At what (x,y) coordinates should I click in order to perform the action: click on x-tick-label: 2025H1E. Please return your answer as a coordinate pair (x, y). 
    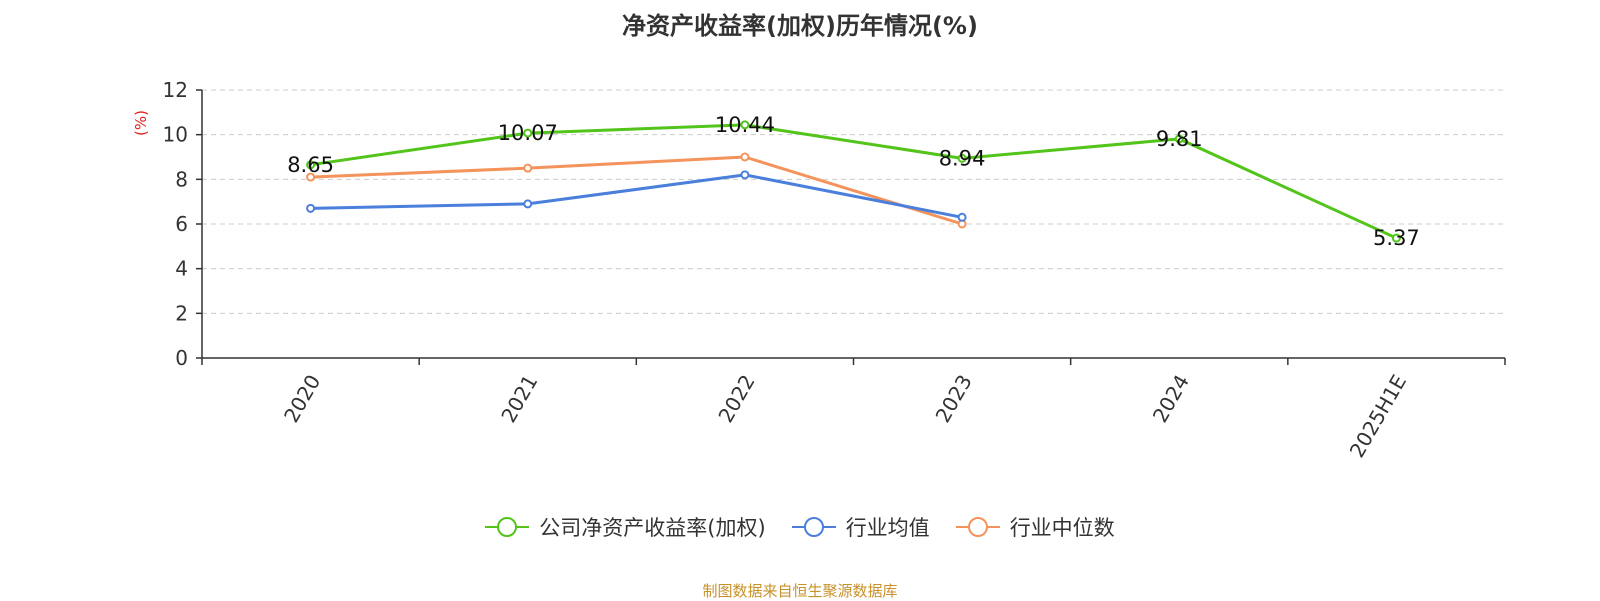
    Looking at the image, I should click on (1378, 416).